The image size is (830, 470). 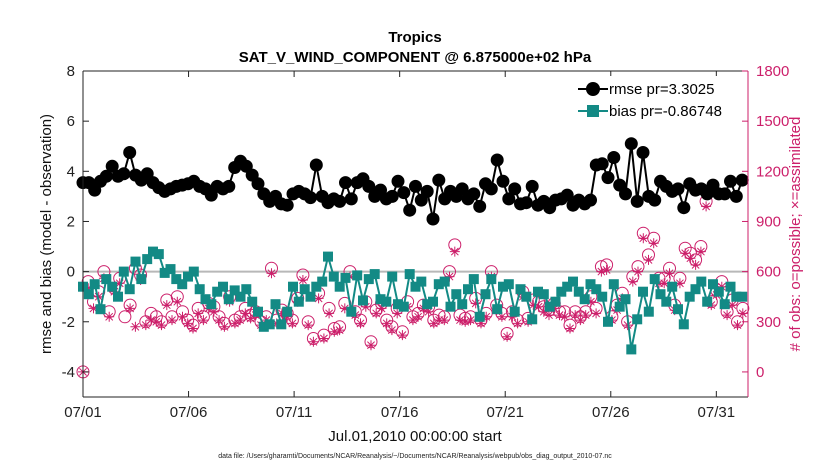 What do you see at coordinates (71, 121) in the screenshot?
I see `left-y-tick-label: 6` at bounding box center [71, 121].